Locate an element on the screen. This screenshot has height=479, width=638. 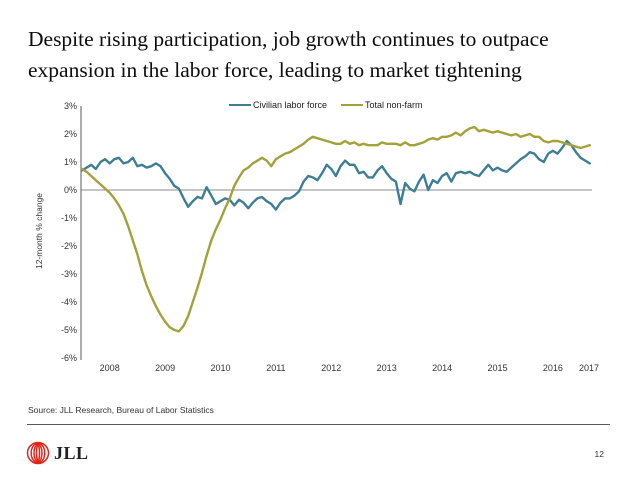
page-number: 12 is located at coordinates (599, 454).